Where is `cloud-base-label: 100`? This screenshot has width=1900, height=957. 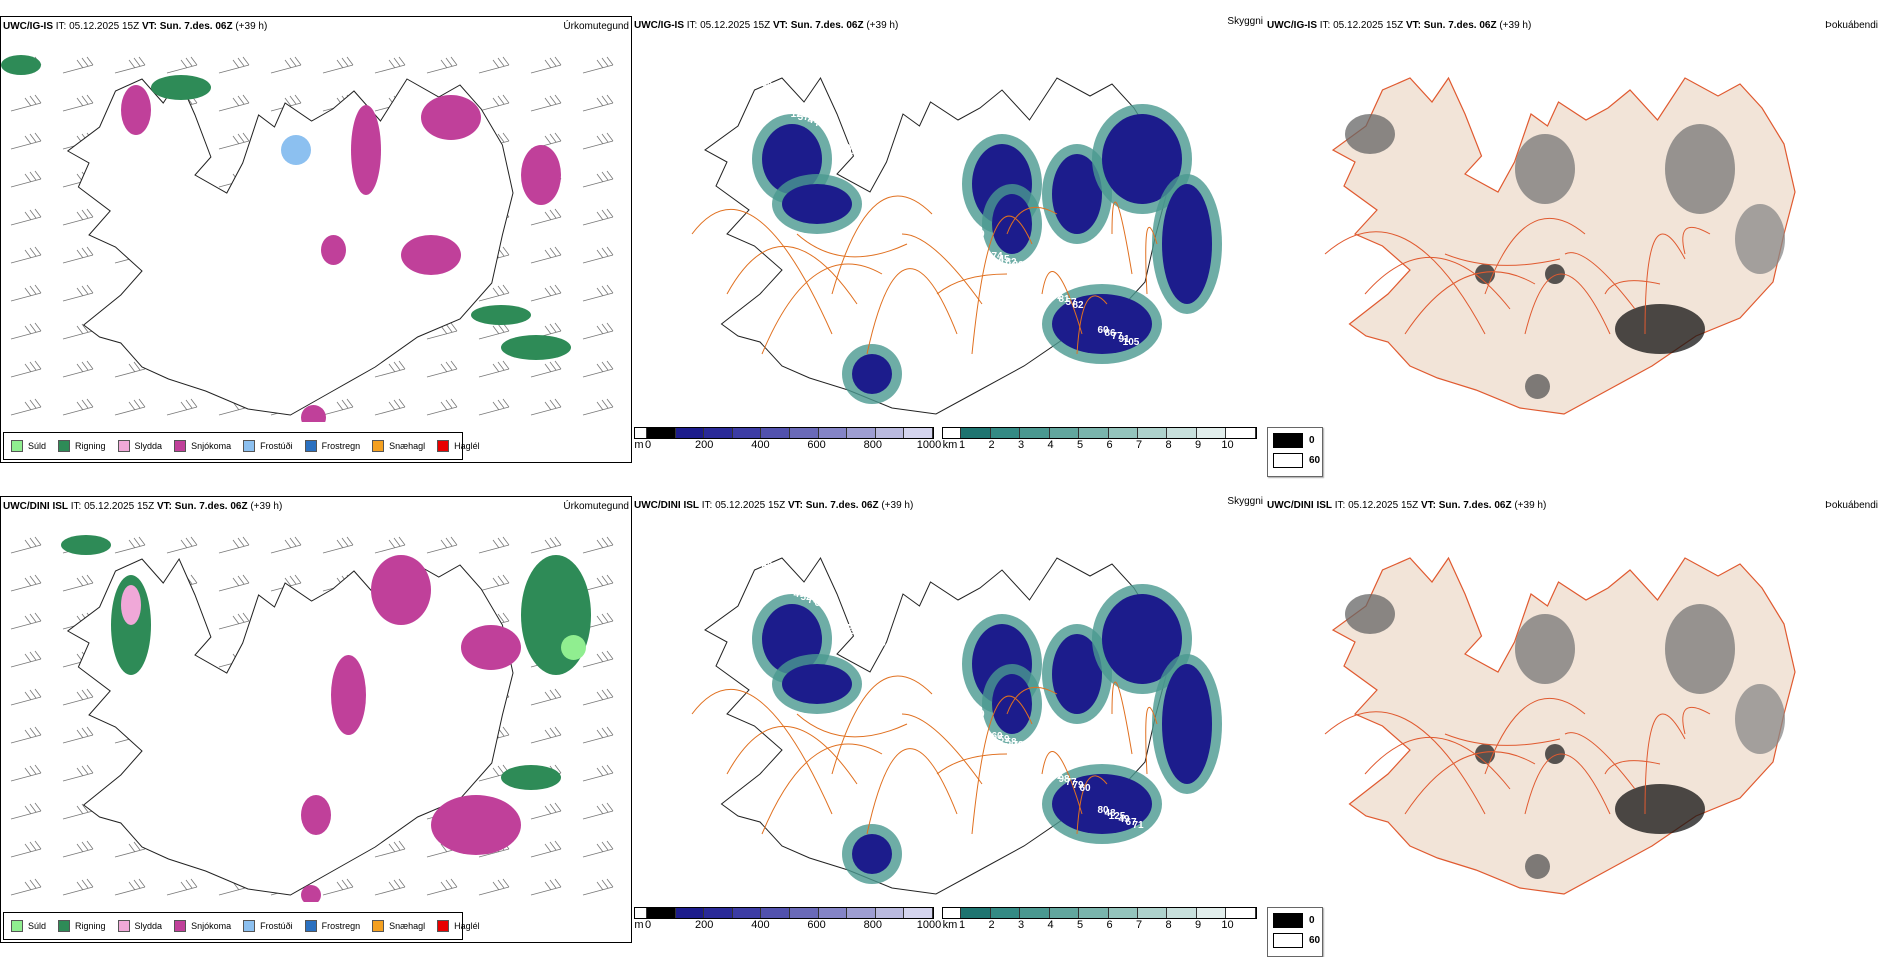 cloud-base-label: 100 is located at coordinates (905, 188).